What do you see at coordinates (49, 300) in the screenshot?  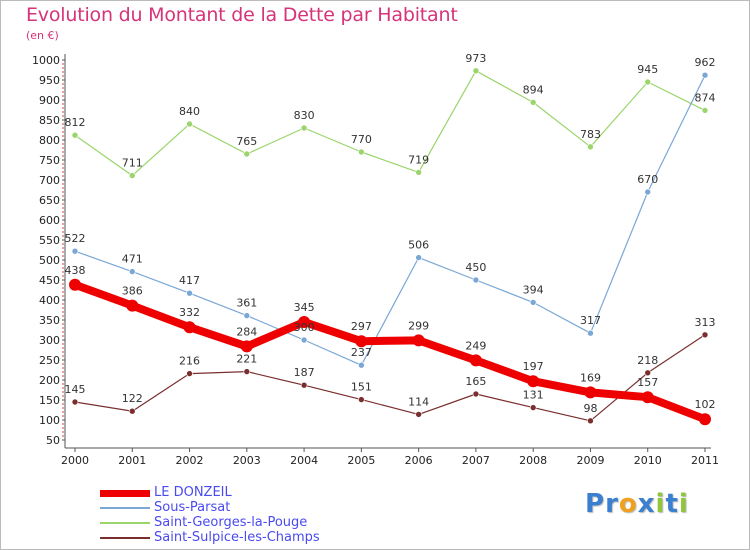 I see `y-tick-label: 400` at bounding box center [49, 300].